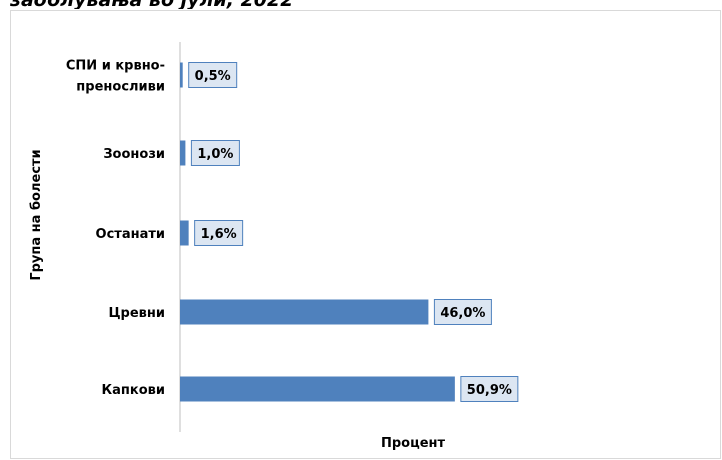  What do you see at coordinates (130, 234) in the screenshot?
I see `category-label: Останати` at bounding box center [130, 234].